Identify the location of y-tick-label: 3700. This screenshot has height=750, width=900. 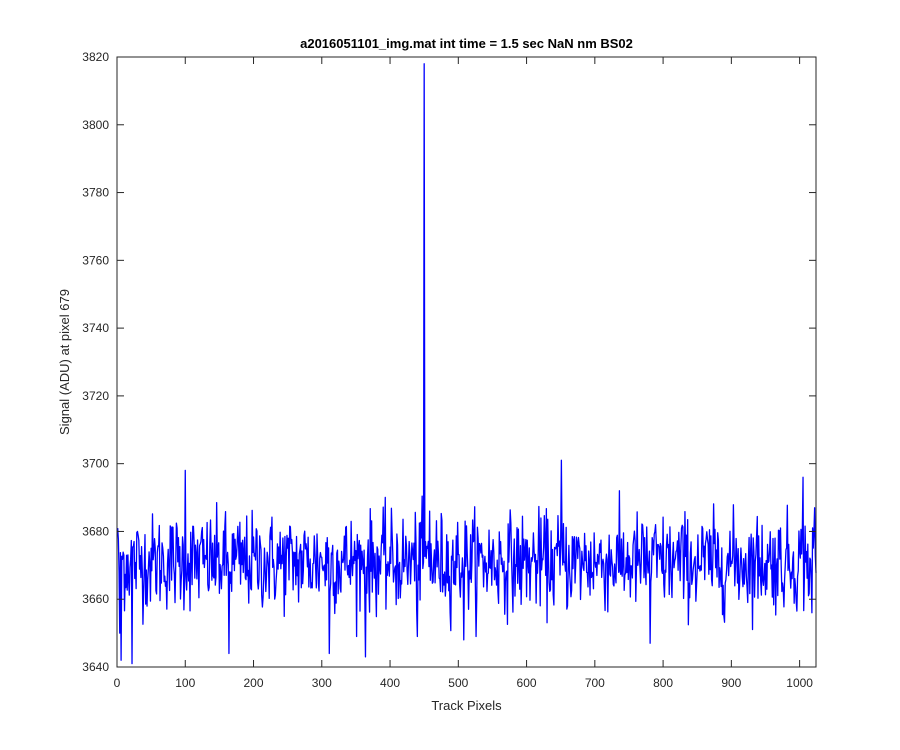
(95, 464).